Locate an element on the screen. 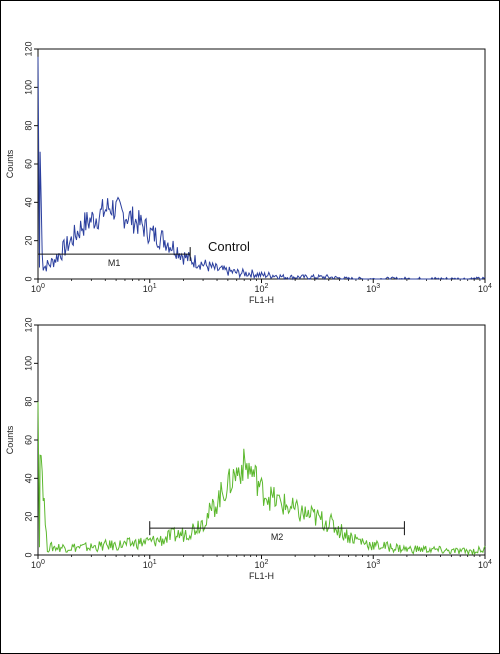 Image resolution: width=500 pixels, height=654 pixels. top-x-axis-label: FL1-H is located at coordinates (261, 300).